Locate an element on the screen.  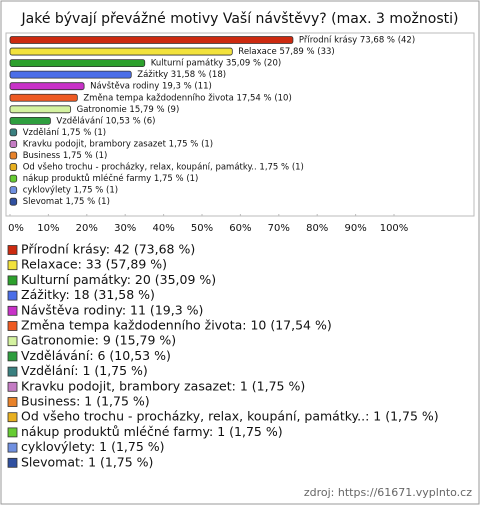
x-tick-label: 0% is located at coordinates (16, 228).